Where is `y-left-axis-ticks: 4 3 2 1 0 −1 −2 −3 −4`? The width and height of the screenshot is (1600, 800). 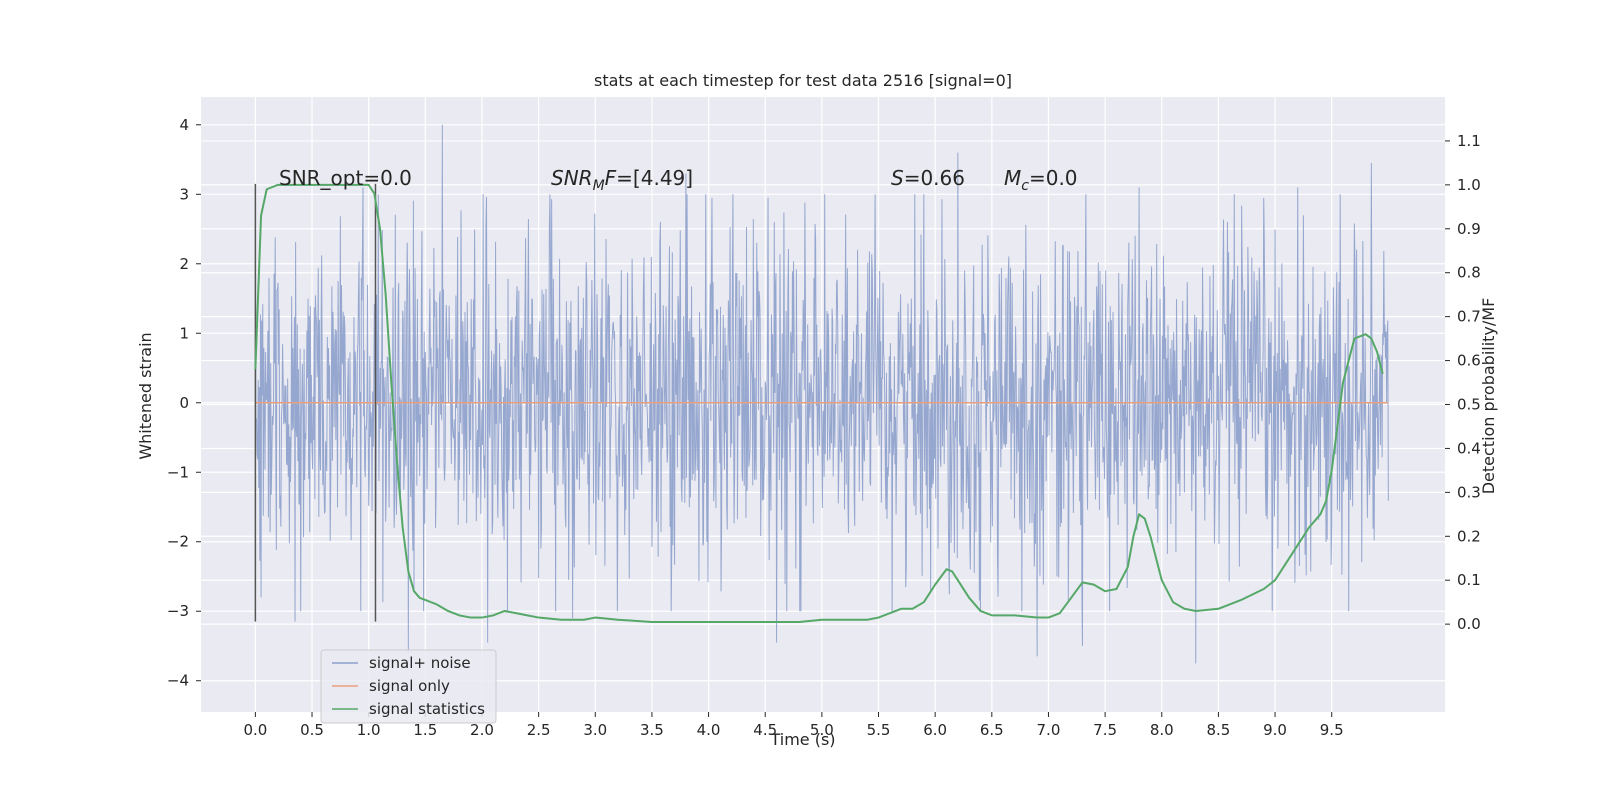
y-left-axis-ticks: 4 3 2 1 0 −1 −2 −3 −4 is located at coordinates (184, 403).